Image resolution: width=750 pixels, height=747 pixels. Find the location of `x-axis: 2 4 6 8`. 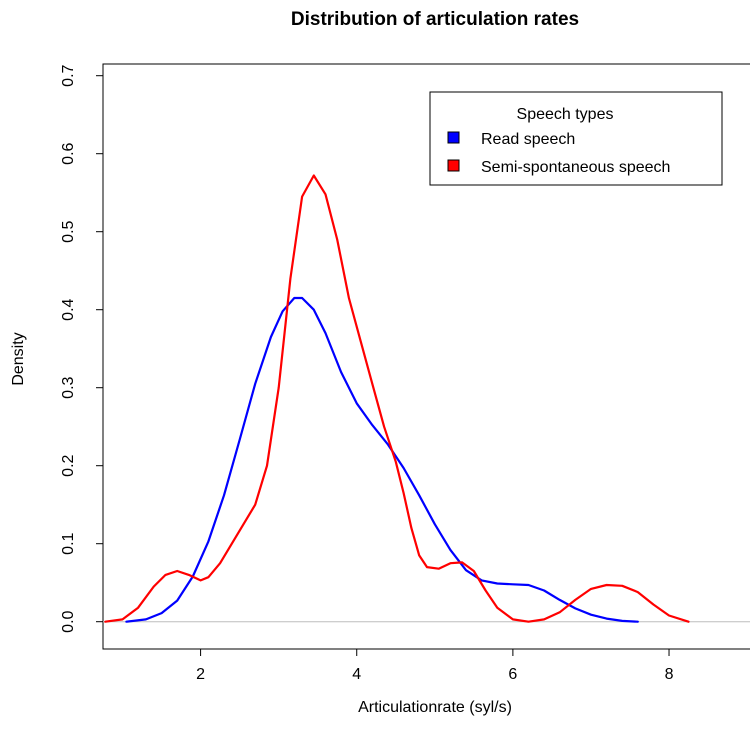

x-axis: 2 4 6 8 is located at coordinates (435, 665).